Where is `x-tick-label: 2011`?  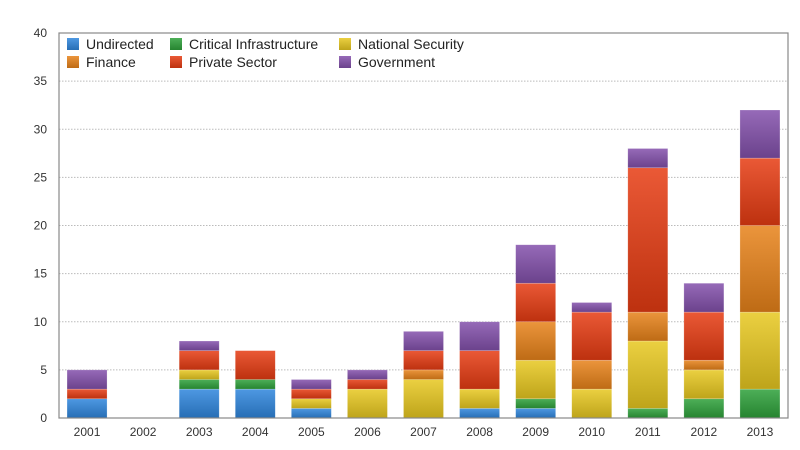 x-tick-label: 2011 is located at coordinates (648, 432).